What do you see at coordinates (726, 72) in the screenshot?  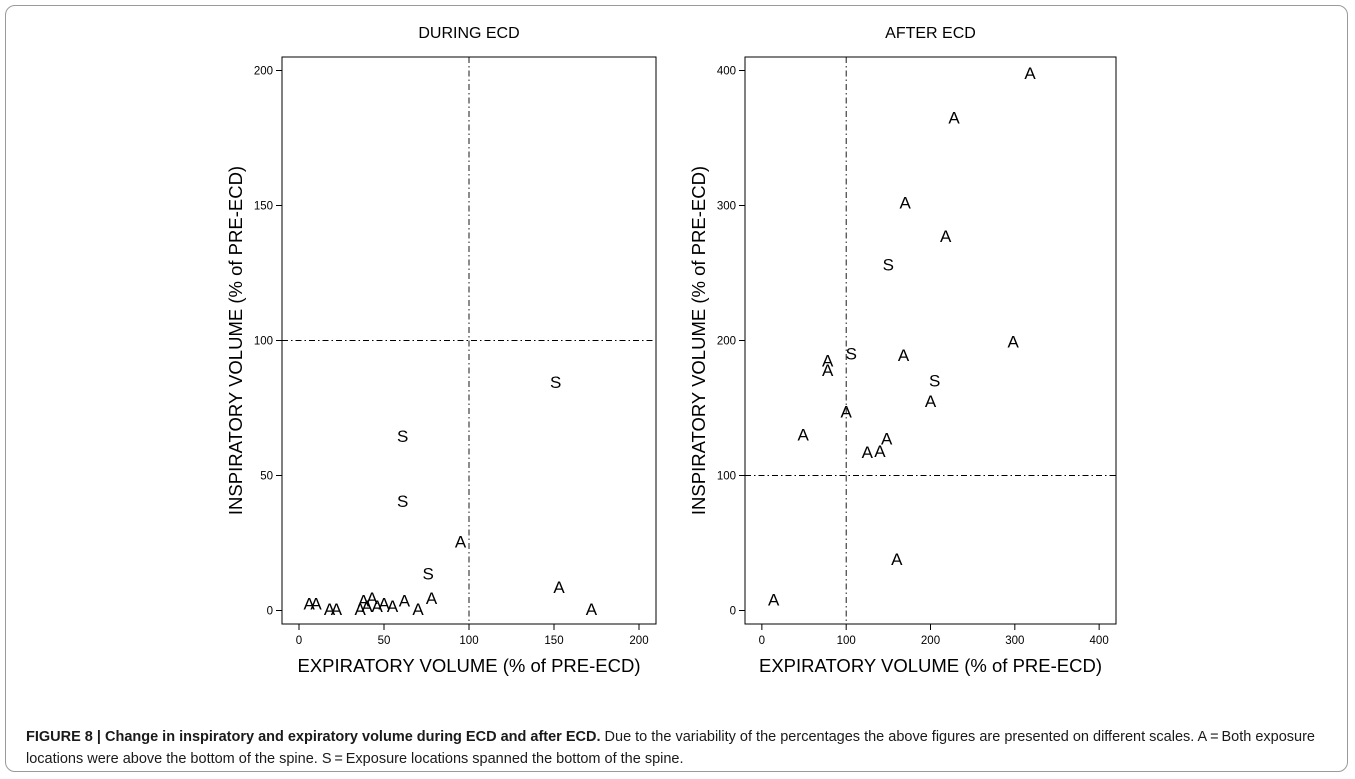 I see `y-tick-label: 400` at bounding box center [726, 72].